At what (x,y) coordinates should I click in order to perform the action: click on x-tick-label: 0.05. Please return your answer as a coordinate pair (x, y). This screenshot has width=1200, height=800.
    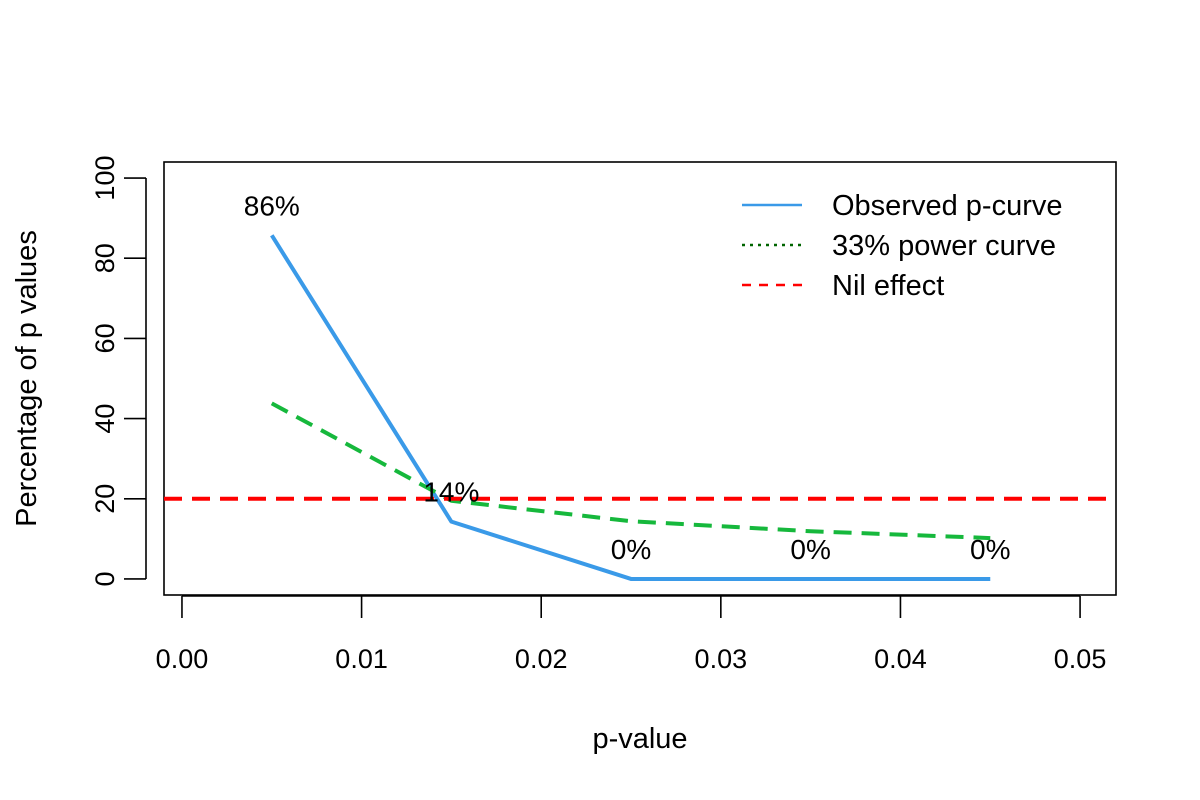
    Looking at the image, I should click on (1080, 659).